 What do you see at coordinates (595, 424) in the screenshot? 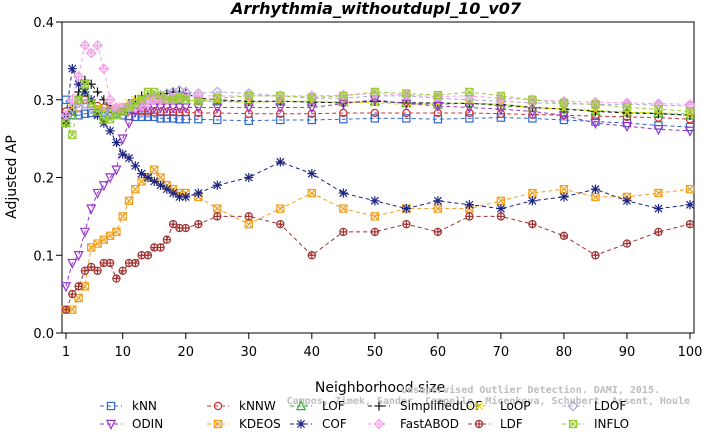
I see `legend-item-inflo: INFLO` at bounding box center [595, 424].